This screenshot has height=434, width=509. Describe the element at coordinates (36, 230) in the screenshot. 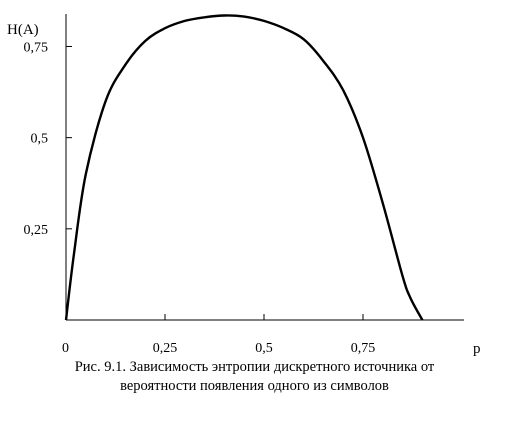

I see `y-tick-label: 0,25` at that location.